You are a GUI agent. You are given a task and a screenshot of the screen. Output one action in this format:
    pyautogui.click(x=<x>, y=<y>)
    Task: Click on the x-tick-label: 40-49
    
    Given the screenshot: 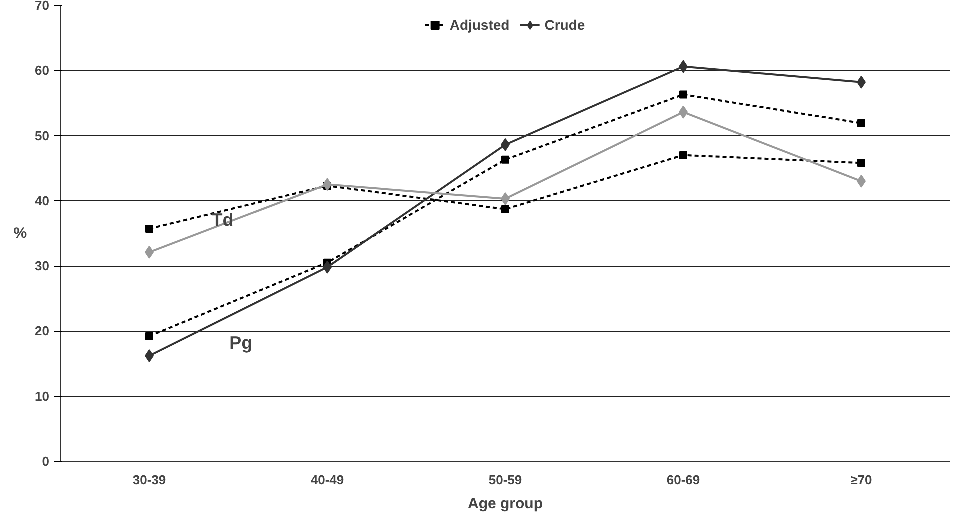 What is the action you would take?
    pyautogui.click(x=327, y=480)
    